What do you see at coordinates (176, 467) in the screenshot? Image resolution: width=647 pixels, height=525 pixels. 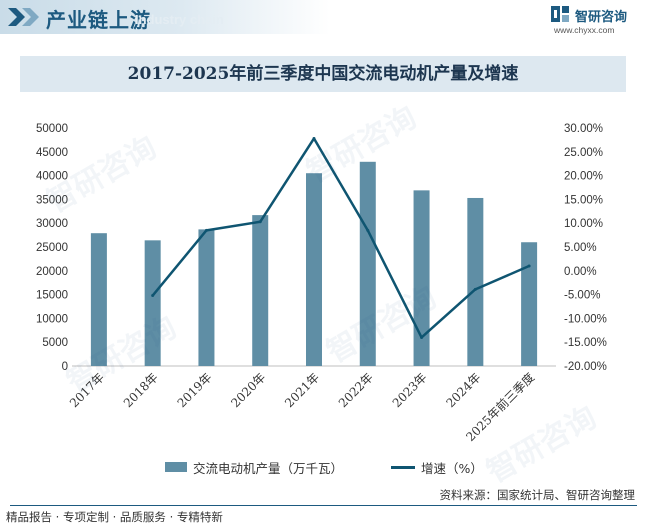 I see `legend-bar-swatch` at bounding box center [176, 467].